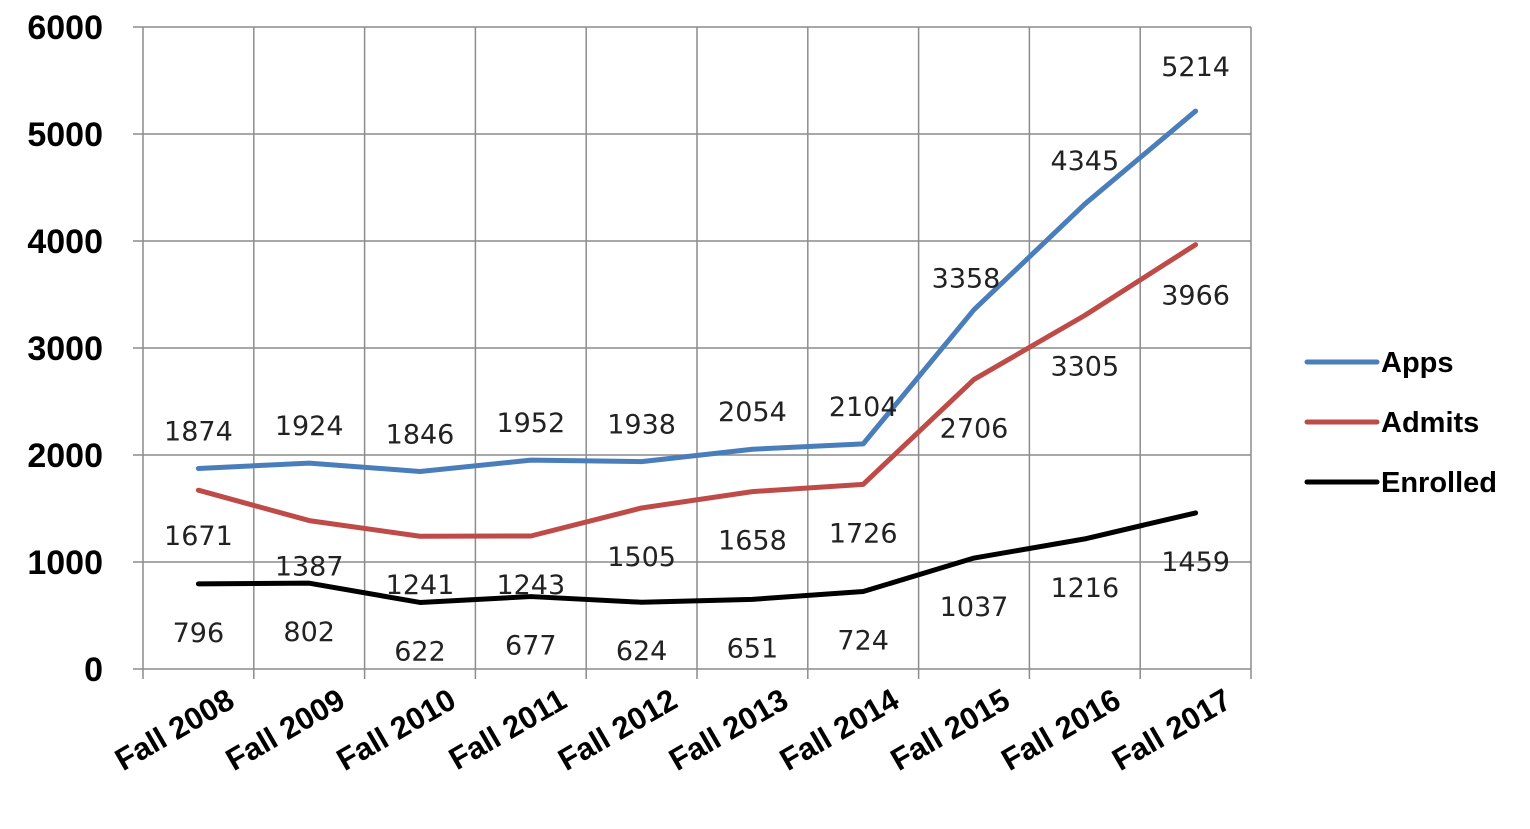 This screenshot has height=829, width=1530. I want to click on data-label-enrolled: 622, so click(420, 651).